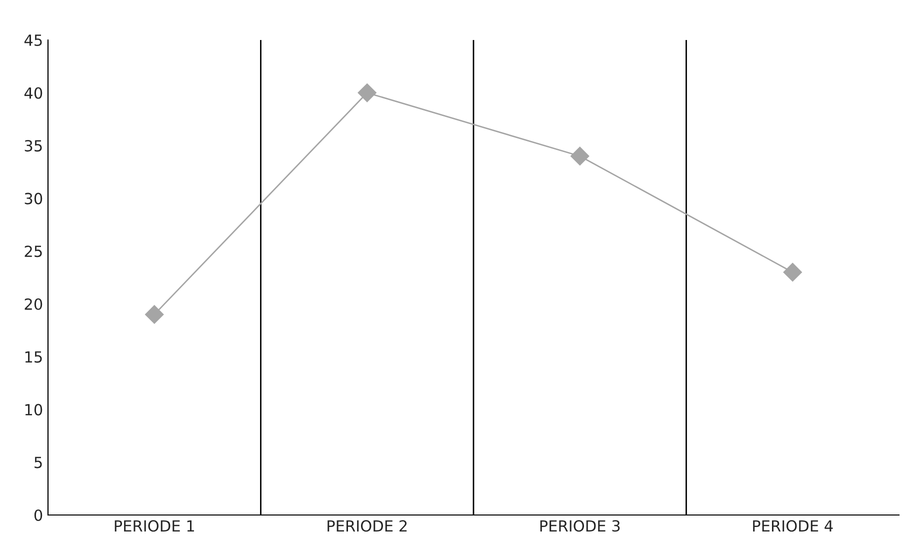  I want to click on y-tick-label: 0, so click(38, 515).